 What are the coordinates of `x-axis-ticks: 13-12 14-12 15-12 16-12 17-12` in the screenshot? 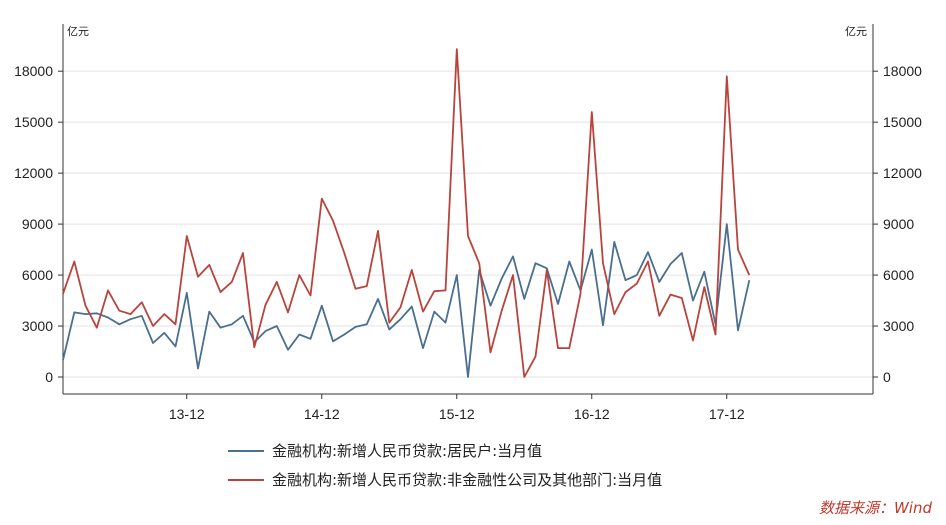 It's located at (457, 408).